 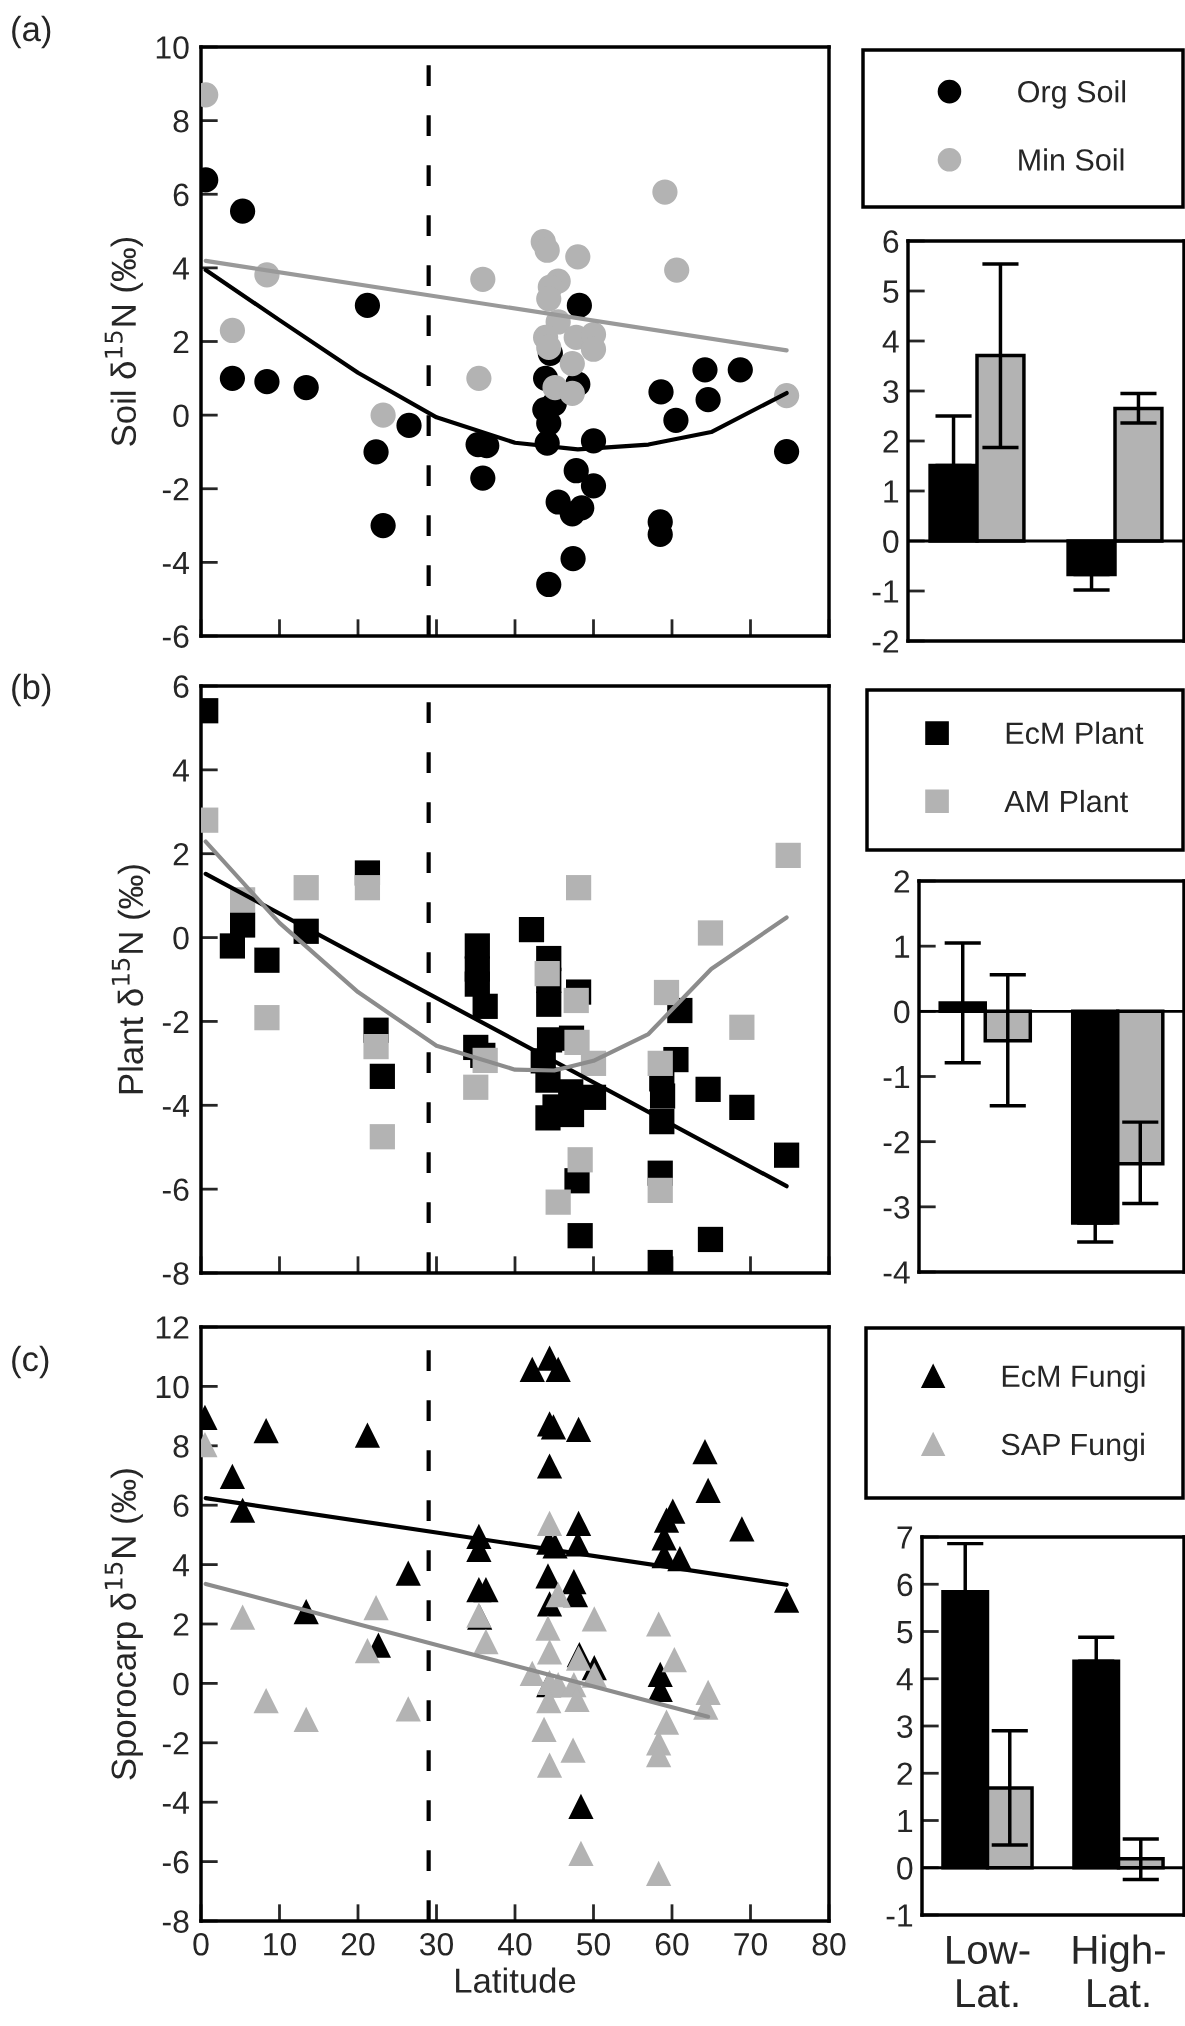 I want to click on text: (c), so click(x=30, y=1362).